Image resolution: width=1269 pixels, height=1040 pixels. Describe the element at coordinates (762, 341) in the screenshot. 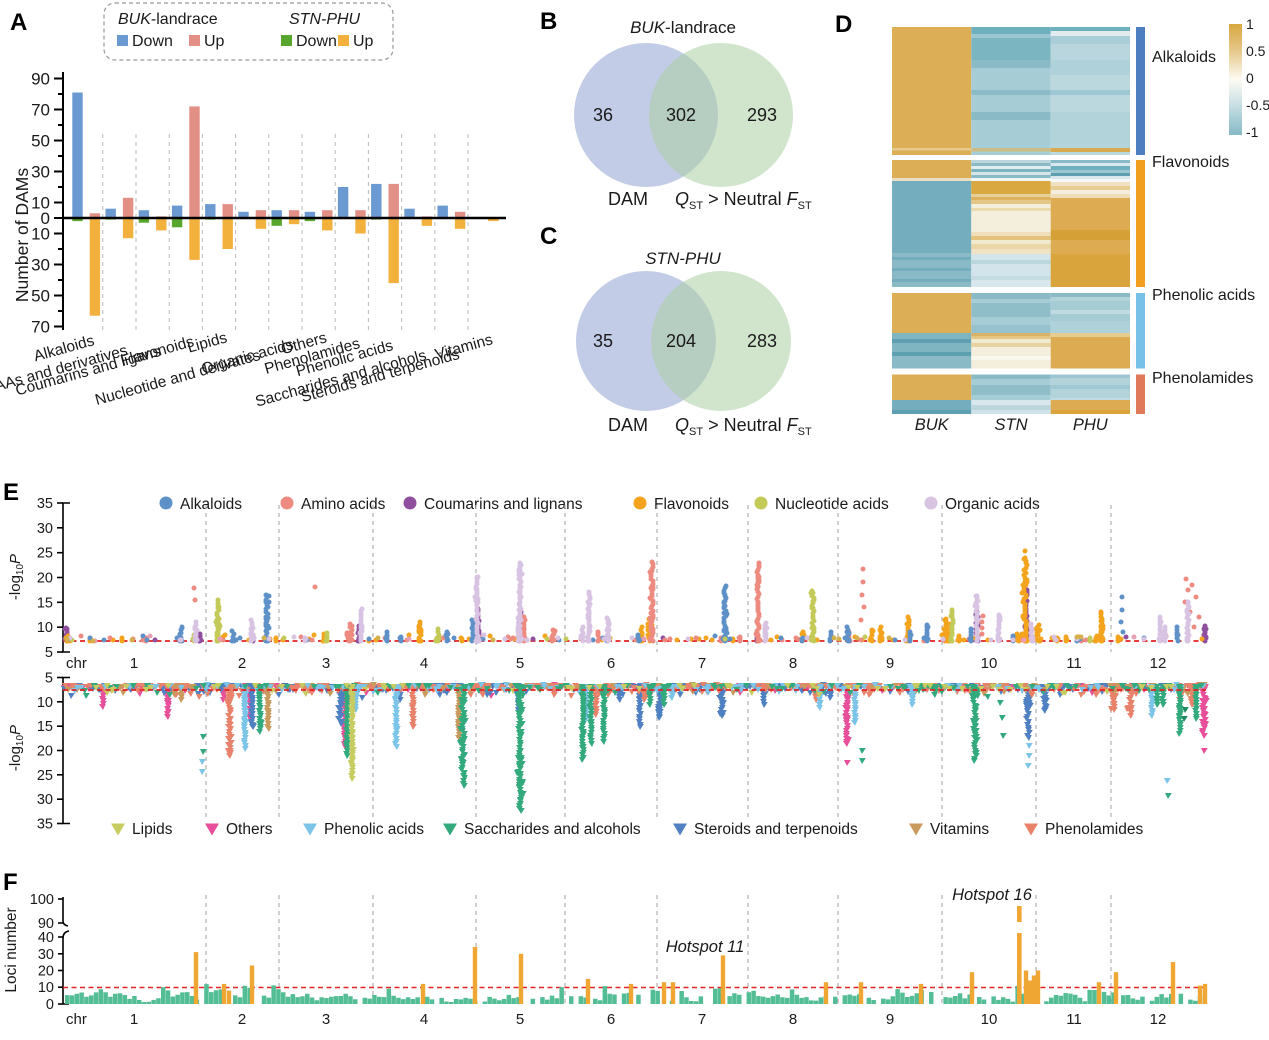

I see `svg-text: 283` at that location.